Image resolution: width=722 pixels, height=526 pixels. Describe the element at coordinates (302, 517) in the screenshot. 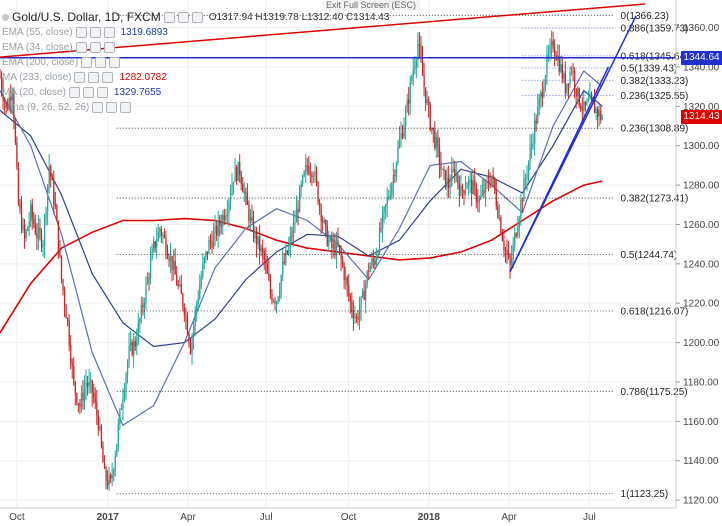

I see `time-axis: Oct 2017 Apr Jul Oct 2018 Apr Jul` at that location.